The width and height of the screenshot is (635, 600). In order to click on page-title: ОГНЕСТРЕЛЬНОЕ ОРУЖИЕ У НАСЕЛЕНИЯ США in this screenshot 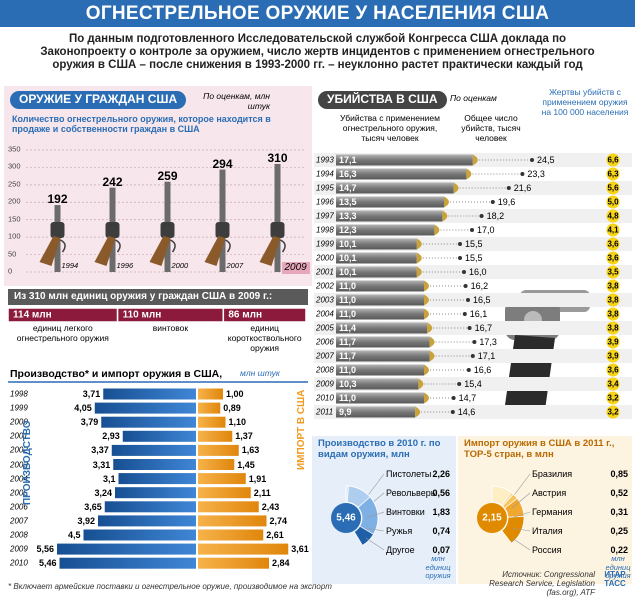, I will do `click(317, 13)`.